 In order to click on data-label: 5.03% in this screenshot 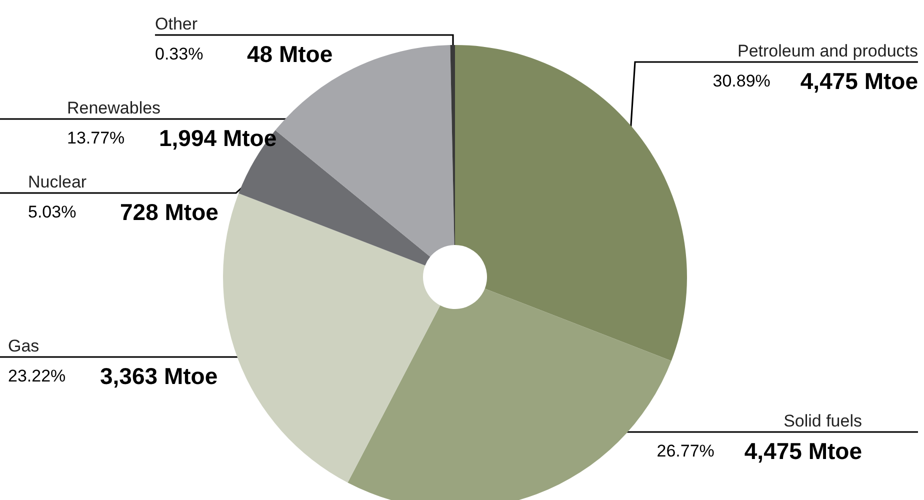, I will do `click(52, 212)`.